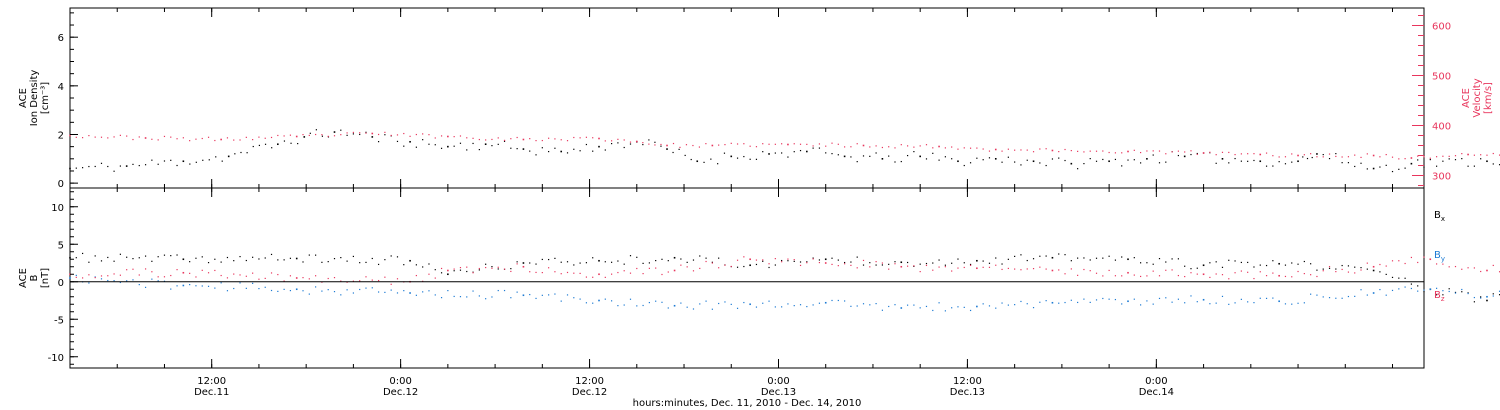 Image resolution: width=1500 pixels, height=410 pixels. What do you see at coordinates (1156, 381) in the screenshot?
I see `time-tick-label: 0:00` at bounding box center [1156, 381].